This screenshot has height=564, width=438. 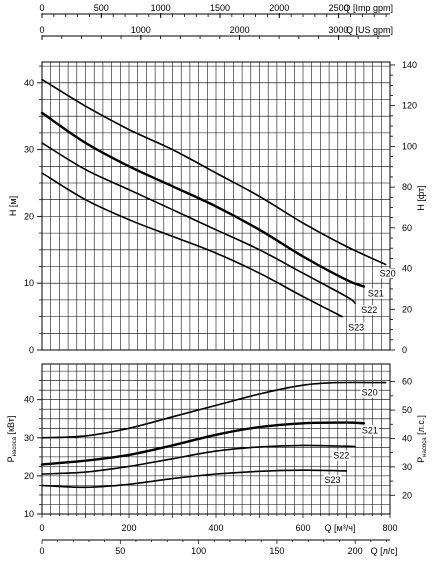 I want to click on power-left-axis-tick-label: 30, so click(x=29, y=438).